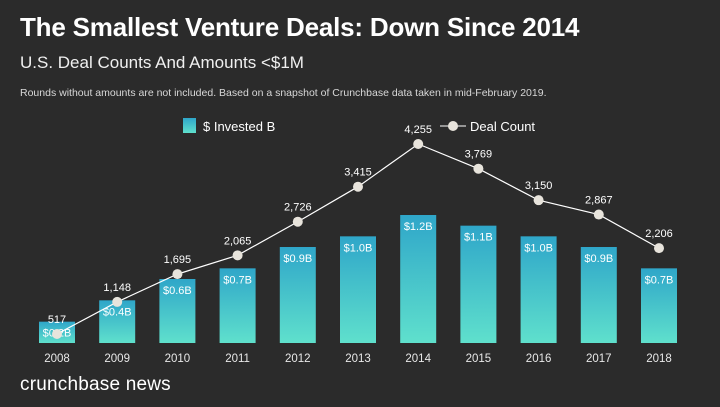 The image size is (720, 407). Describe the element at coordinates (177, 311) in the screenshot. I see `bar-2010` at that location.